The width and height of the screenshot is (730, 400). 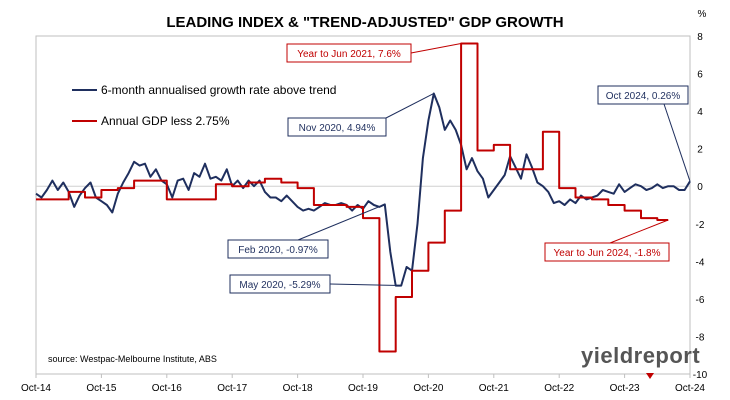 What do you see at coordinates (700, 187) in the screenshot?
I see `y-tick-label: 0` at bounding box center [700, 187].